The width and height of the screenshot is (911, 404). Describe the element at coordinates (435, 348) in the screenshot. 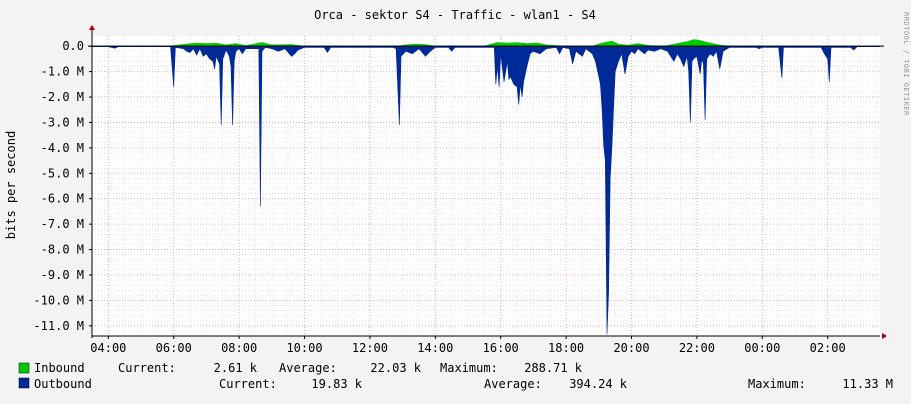

I see `x-tick-label: 14:00` at that location.